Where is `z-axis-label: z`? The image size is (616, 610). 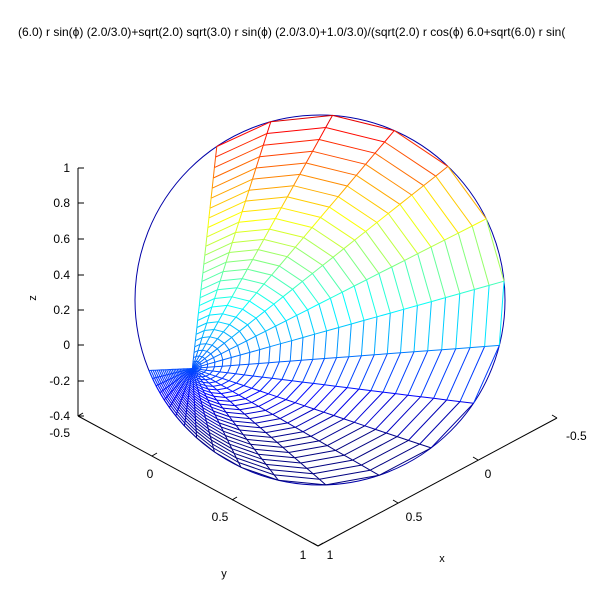
z-axis-label: z is located at coordinates (33, 298).